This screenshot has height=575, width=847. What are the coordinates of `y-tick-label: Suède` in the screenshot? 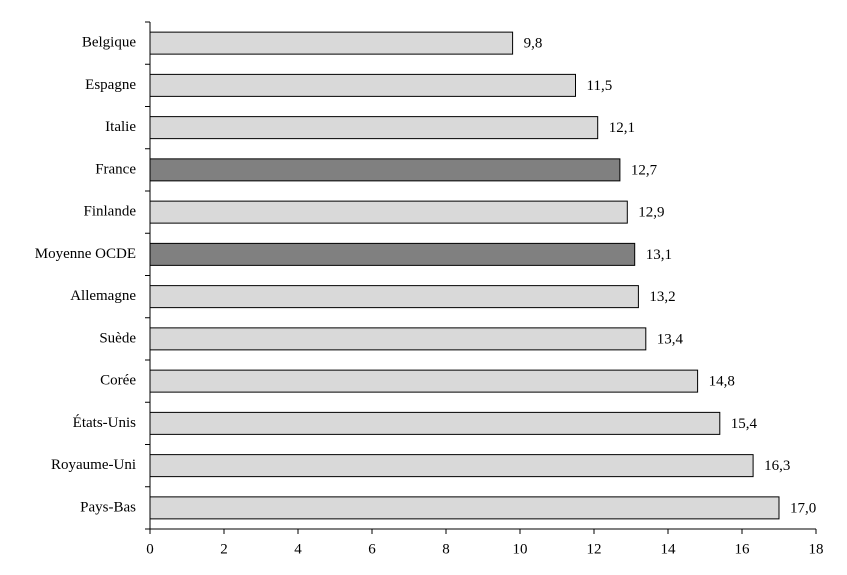 It's located at (117, 338).